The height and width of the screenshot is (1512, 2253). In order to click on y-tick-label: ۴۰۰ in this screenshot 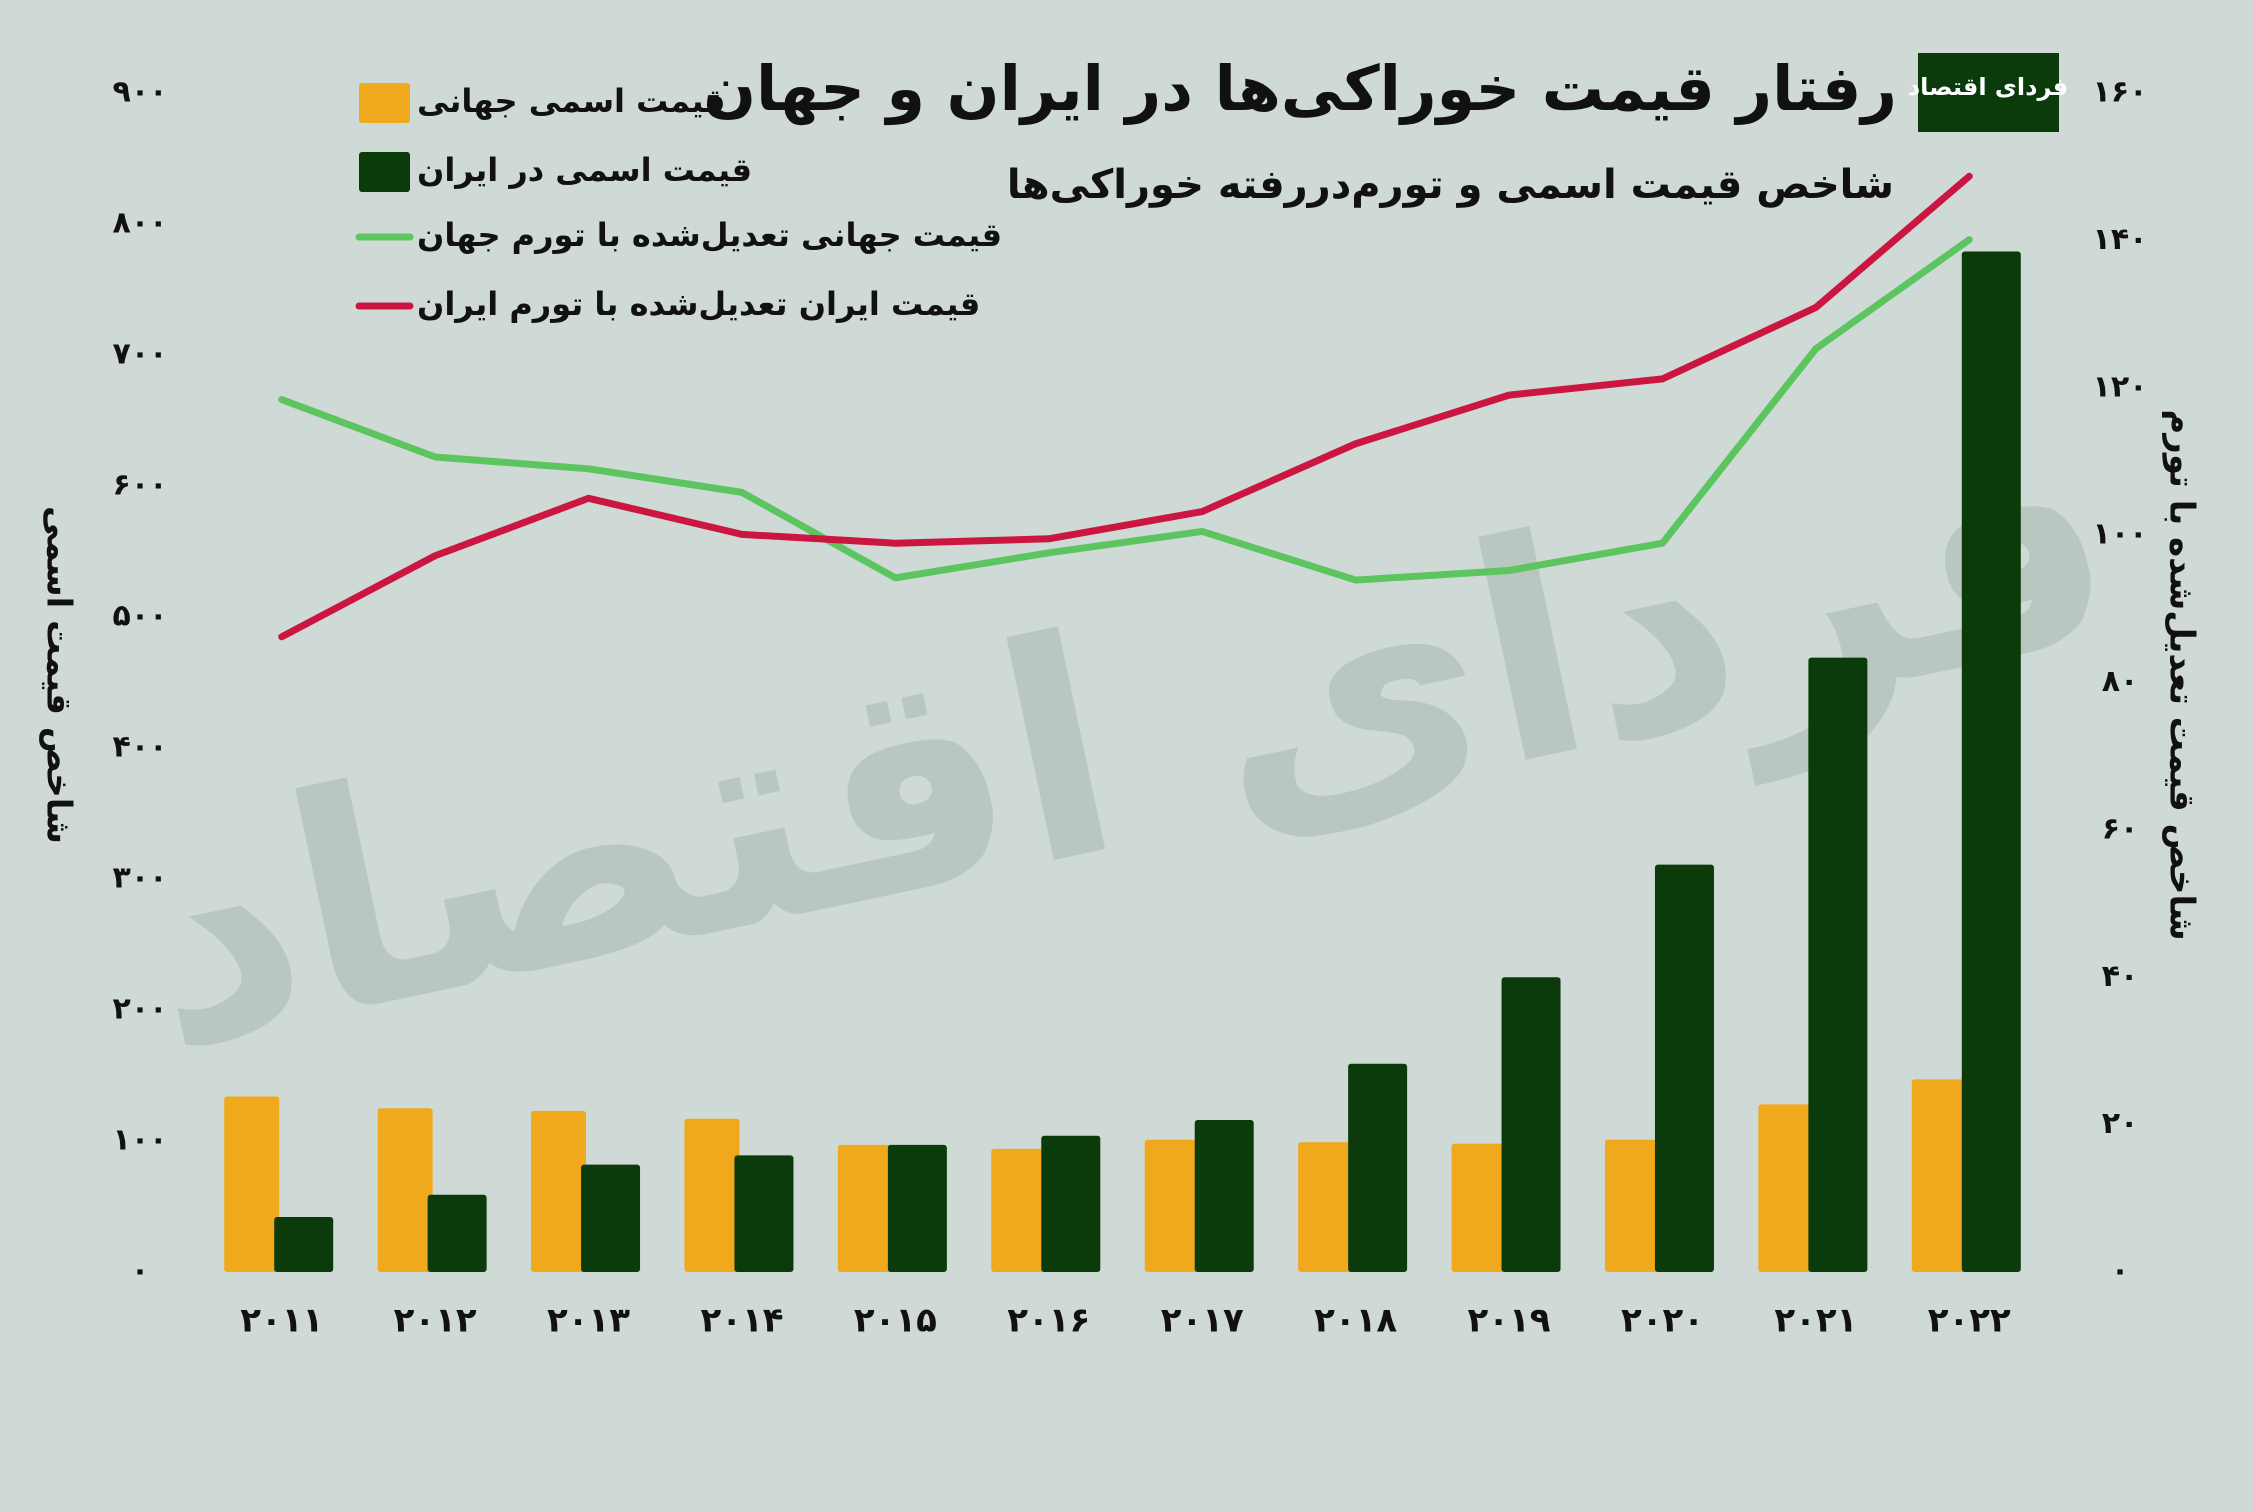, I will do `click(140, 747)`.